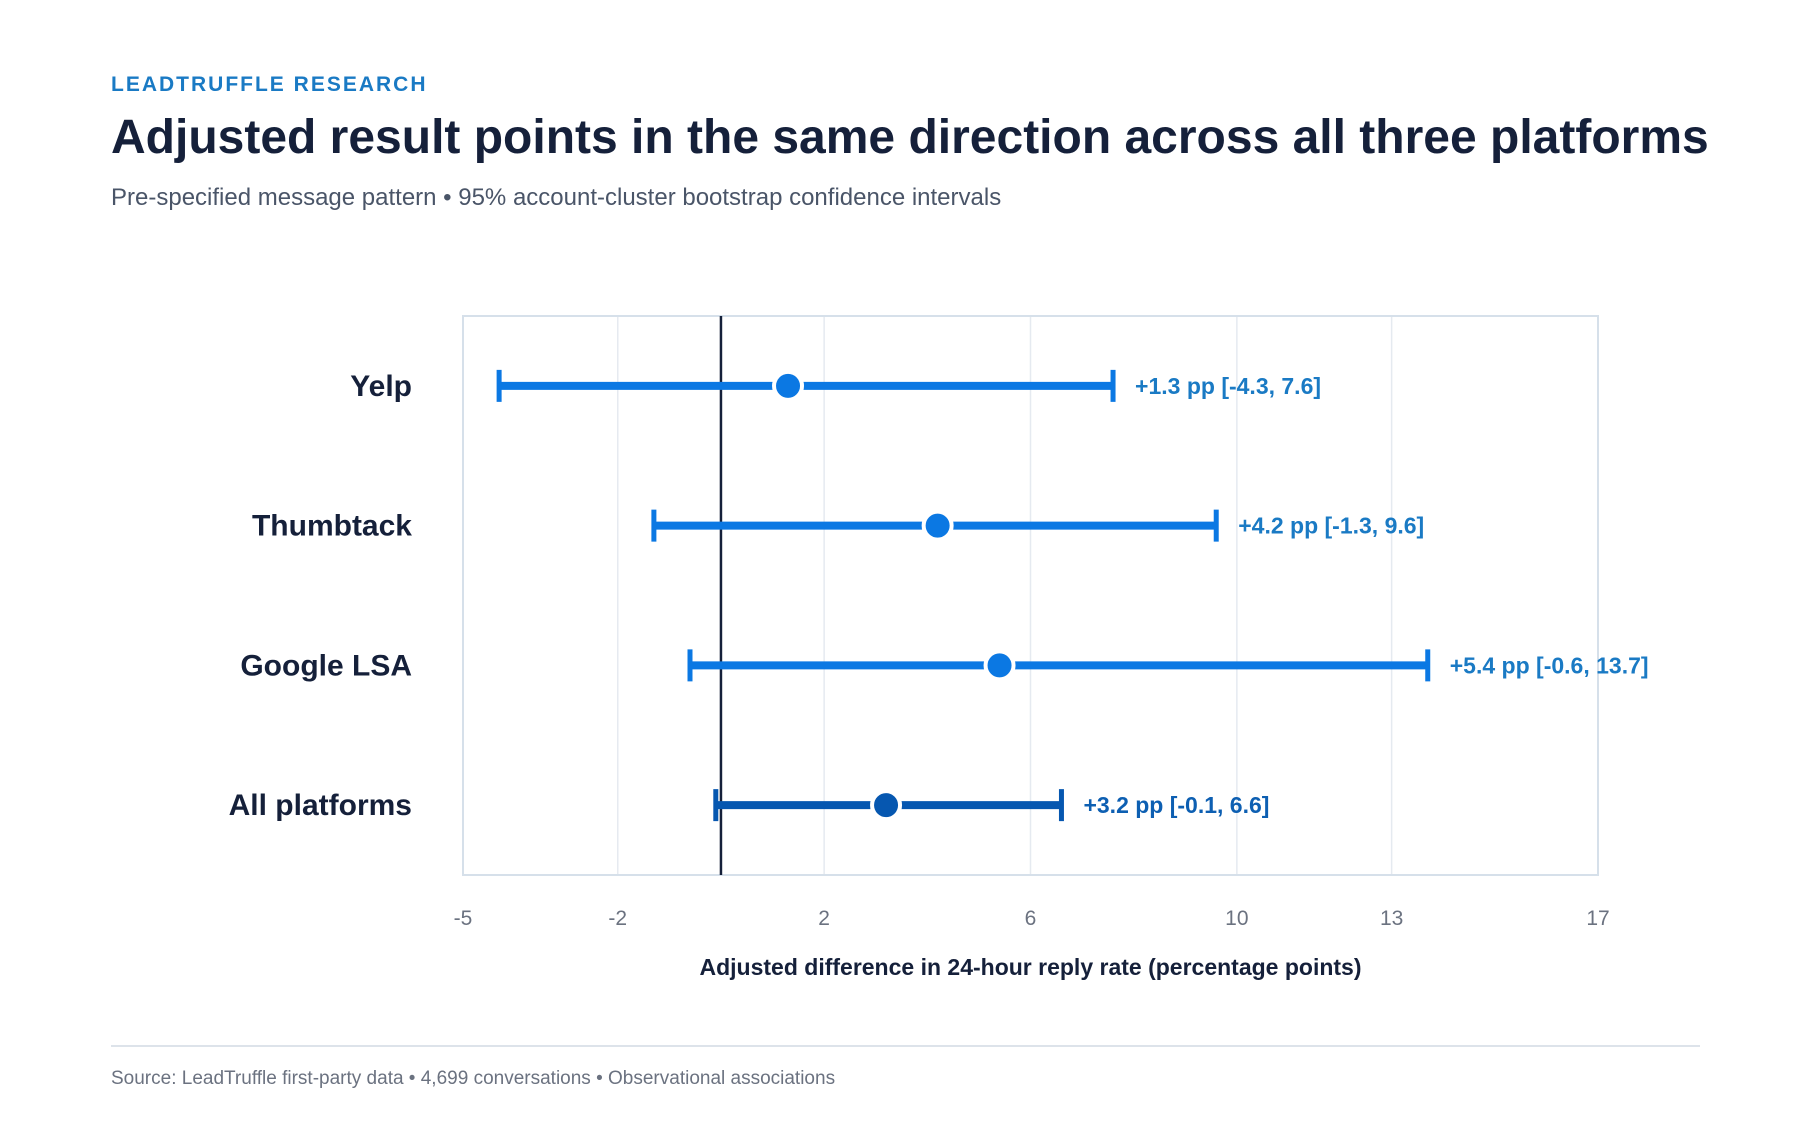 Image resolution: width=1800 pixels, height=1125 pixels. I want to click on row-label: Google LSA, so click(326, 665).